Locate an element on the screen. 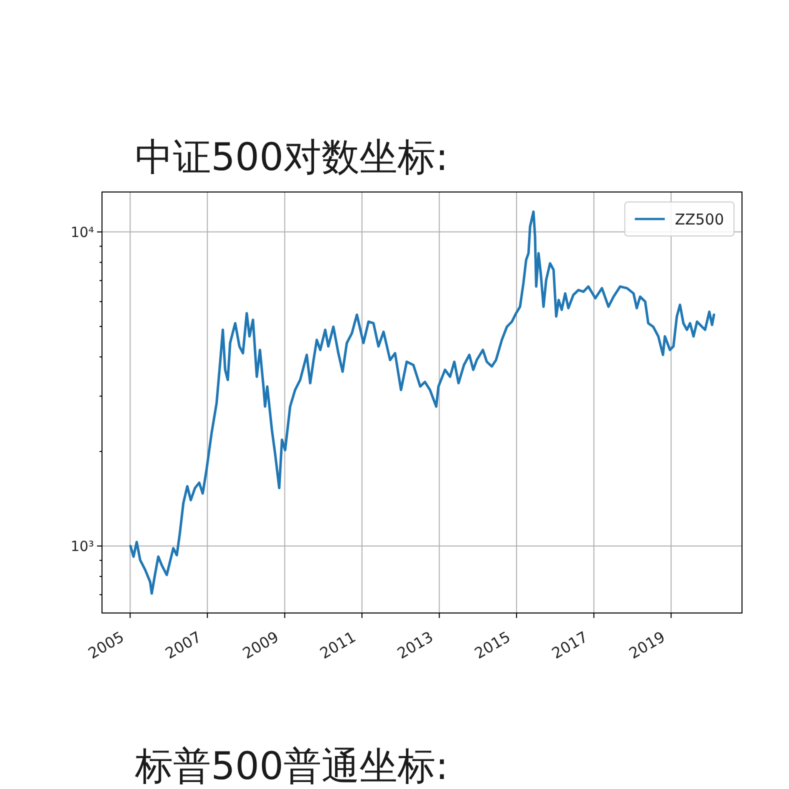  legend: ZZ500 is located at coordinates (679, 219).